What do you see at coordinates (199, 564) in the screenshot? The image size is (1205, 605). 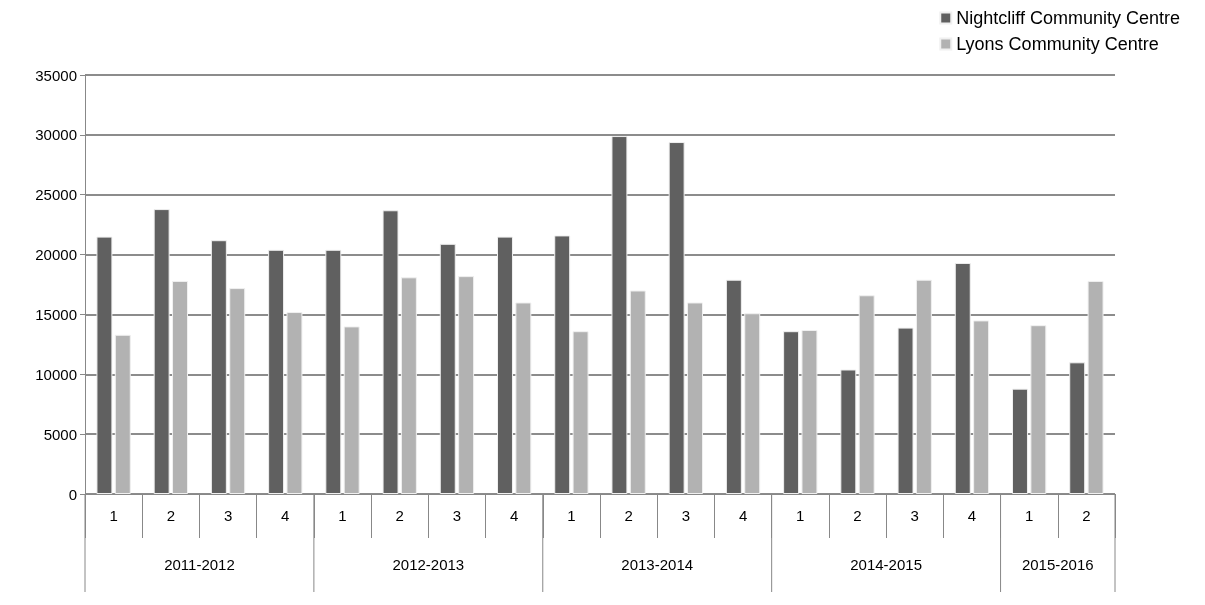 I see `text: 2011-2012` at bounding box center [199, 564].